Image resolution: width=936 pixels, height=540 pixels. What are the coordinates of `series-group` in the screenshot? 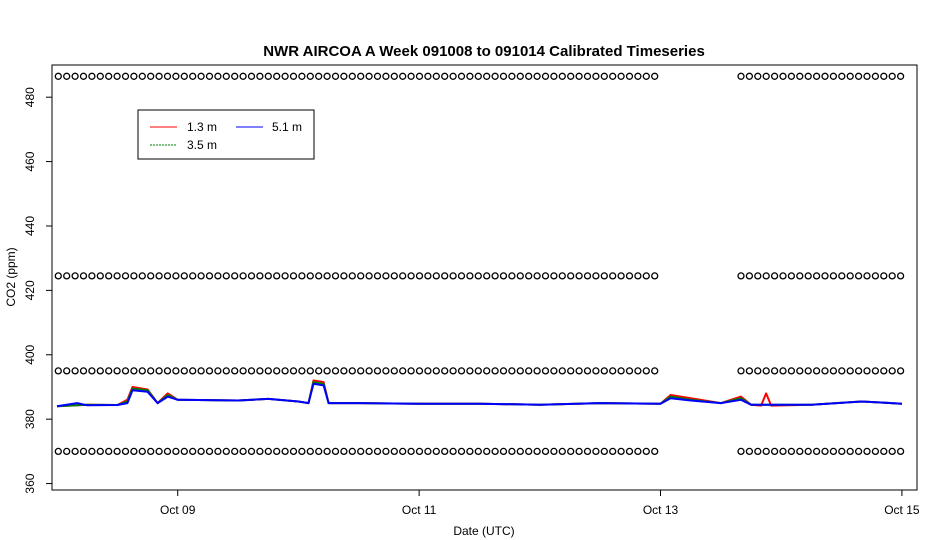 It's located at (479, 393).